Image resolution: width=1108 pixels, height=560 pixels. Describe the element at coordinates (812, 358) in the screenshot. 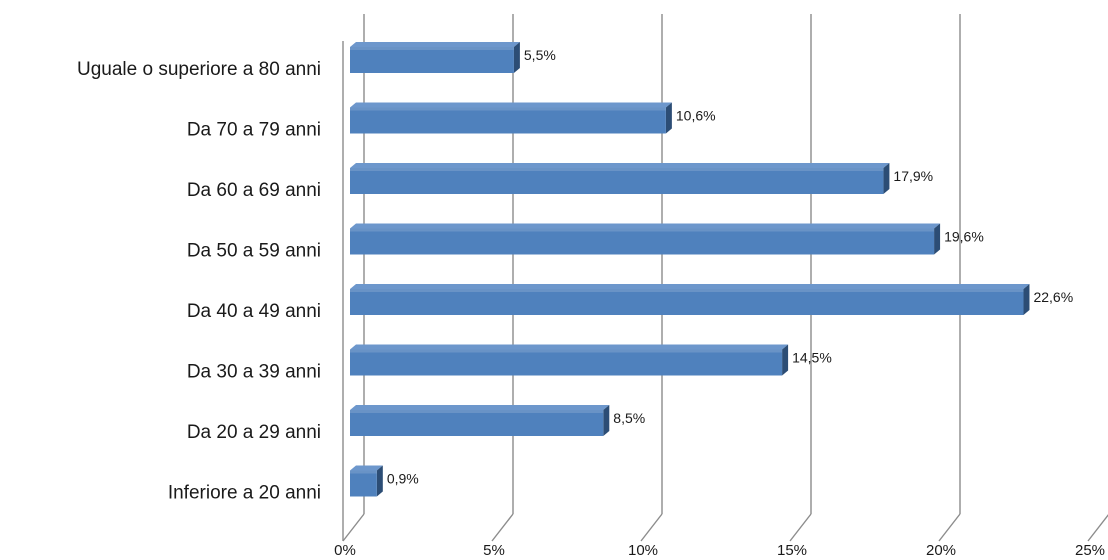

I see `data-label: 14,5%` at that location.